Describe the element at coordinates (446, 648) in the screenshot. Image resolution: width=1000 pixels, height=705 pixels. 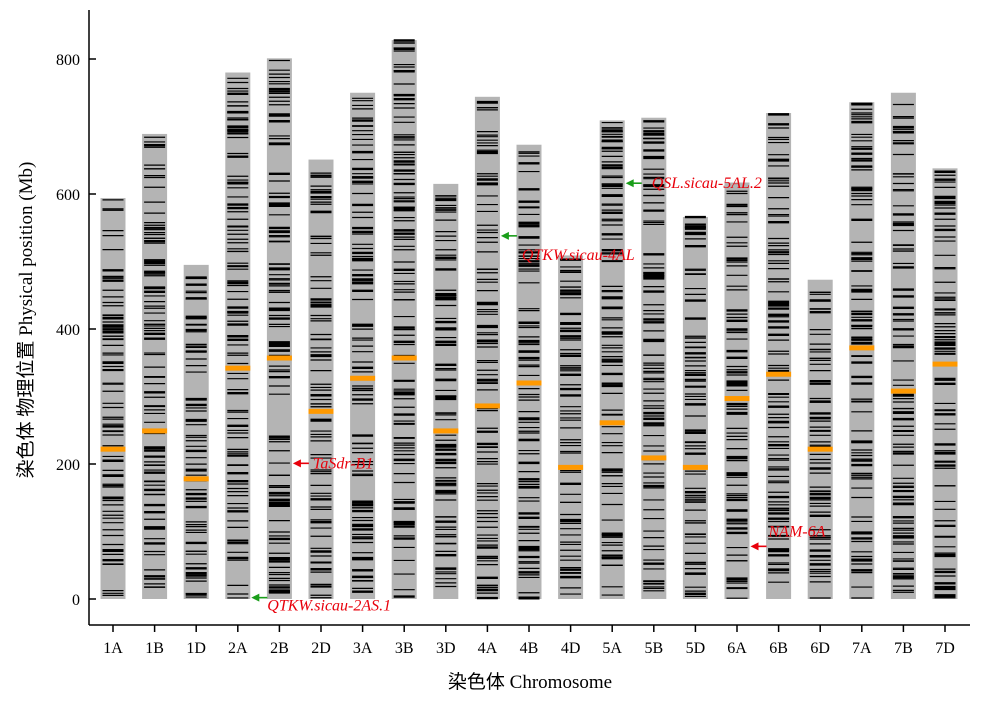
I see `x-tick-label: 3D` at that location.